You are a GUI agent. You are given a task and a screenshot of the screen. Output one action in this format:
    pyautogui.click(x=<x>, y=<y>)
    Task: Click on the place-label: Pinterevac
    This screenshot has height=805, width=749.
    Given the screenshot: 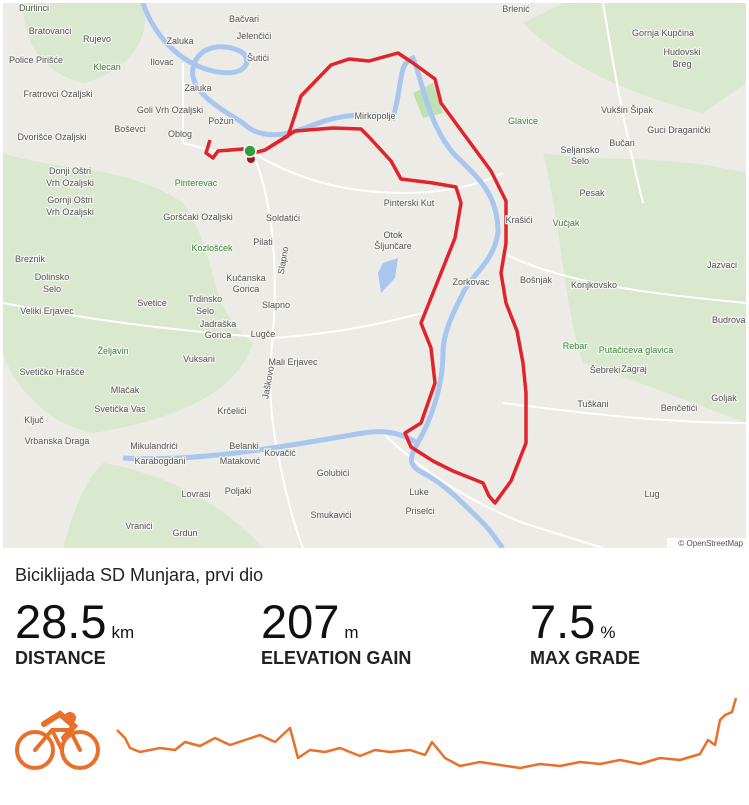 What is the action you would take?
    pyautogui.click(x=196, y=183)
    